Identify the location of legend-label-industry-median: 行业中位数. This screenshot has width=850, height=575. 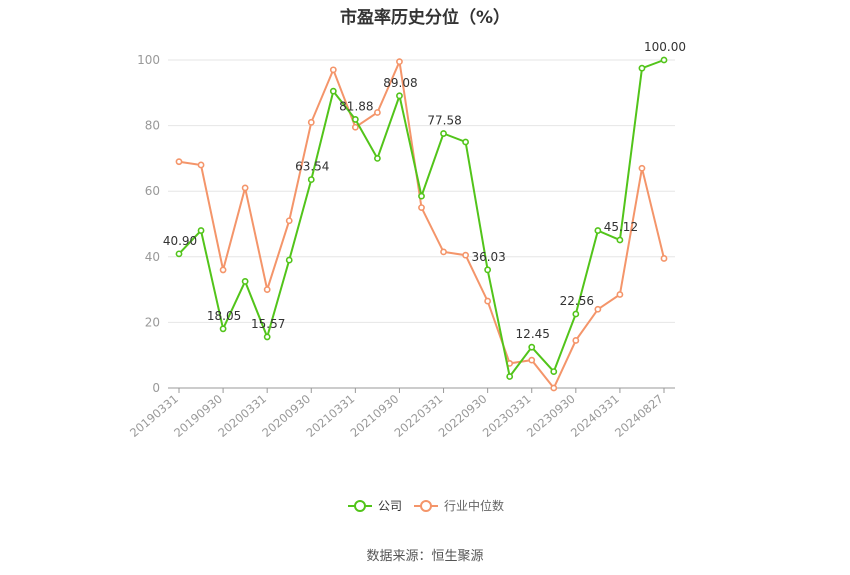
(474, 505).